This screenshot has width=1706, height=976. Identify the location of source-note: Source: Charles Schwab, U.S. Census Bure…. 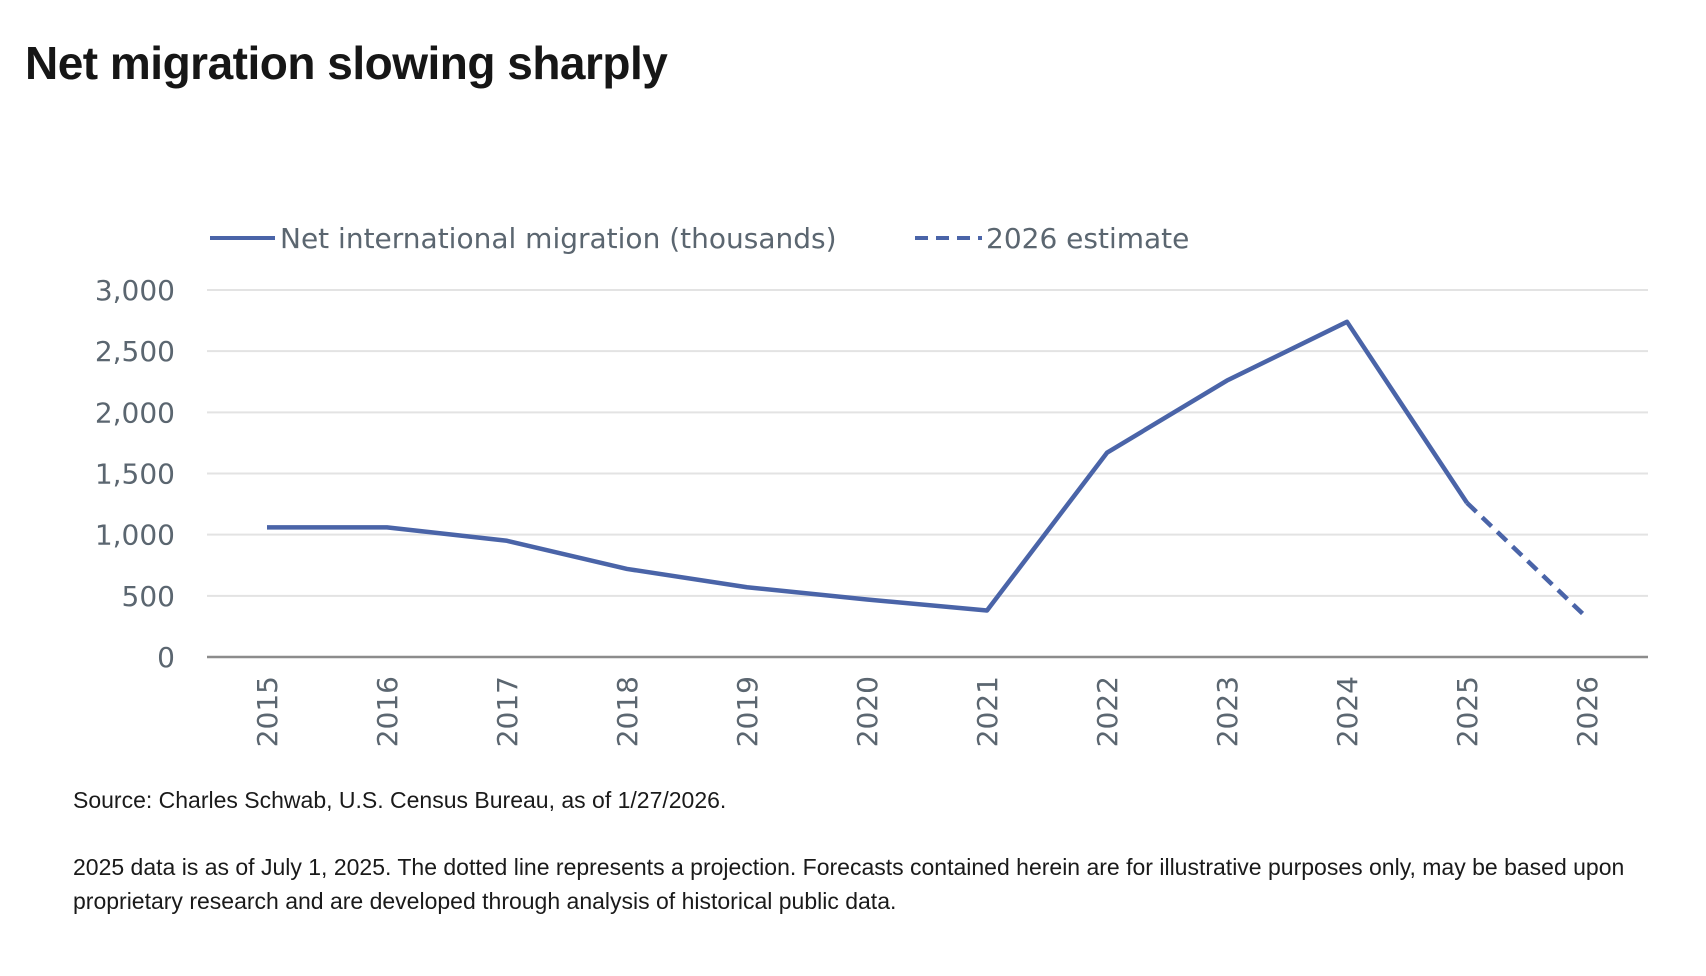
(400, 800).